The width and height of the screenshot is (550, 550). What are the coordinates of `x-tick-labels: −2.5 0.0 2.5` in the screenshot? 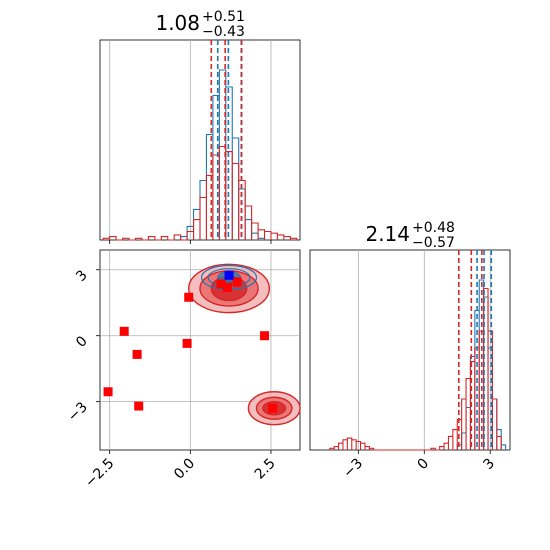 It's located at (180, 473).